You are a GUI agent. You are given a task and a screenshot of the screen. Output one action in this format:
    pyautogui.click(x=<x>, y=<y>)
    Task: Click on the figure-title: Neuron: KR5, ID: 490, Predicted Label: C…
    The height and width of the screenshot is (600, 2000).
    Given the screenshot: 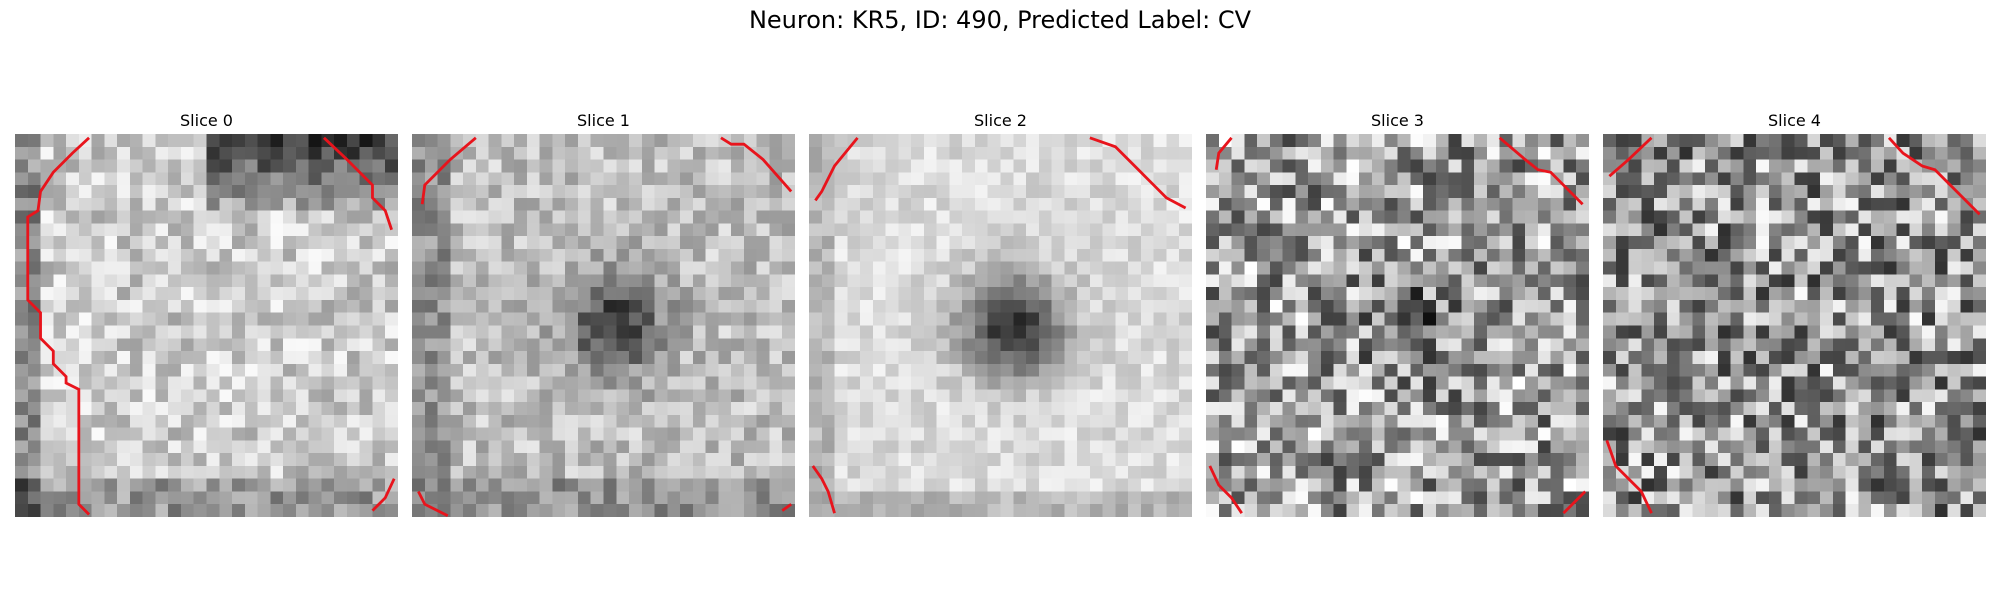 What is the action you would take?
    pyautogui.click(x=1000, y=20)
    